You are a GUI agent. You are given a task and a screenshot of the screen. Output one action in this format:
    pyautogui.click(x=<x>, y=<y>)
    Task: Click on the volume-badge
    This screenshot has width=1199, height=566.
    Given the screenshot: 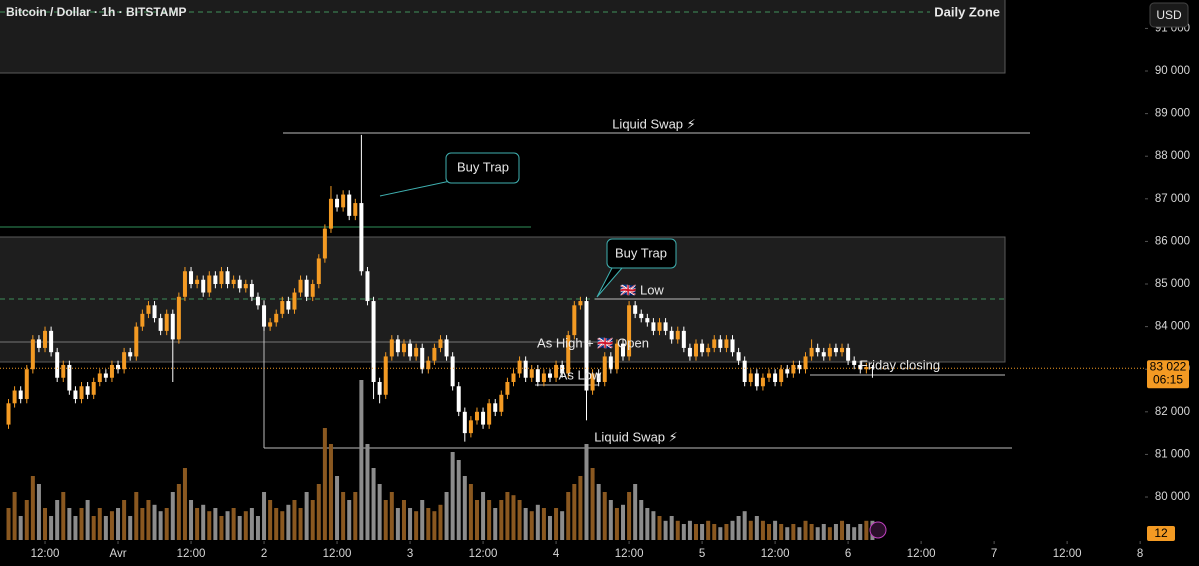 What is the action you would take?
    pyautogui.click(x=1161, y=533)
    